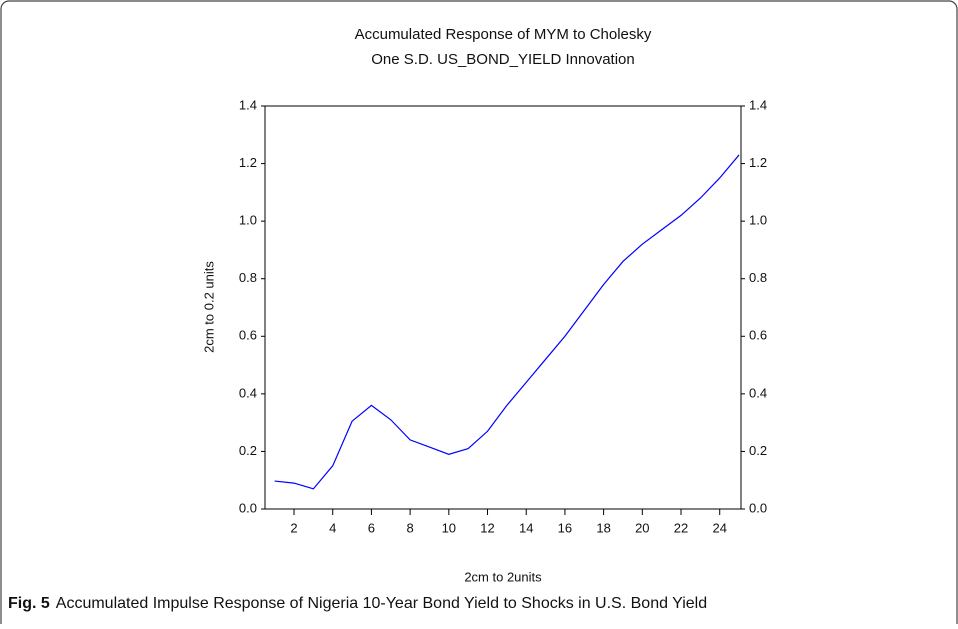 Image resolution: width=958 pixels, height=629 pixels. What do you see at coordinates (758, 335) in the screenshot?
I see `y2-tick-label: 0.6` at bounding box center [758, 335].